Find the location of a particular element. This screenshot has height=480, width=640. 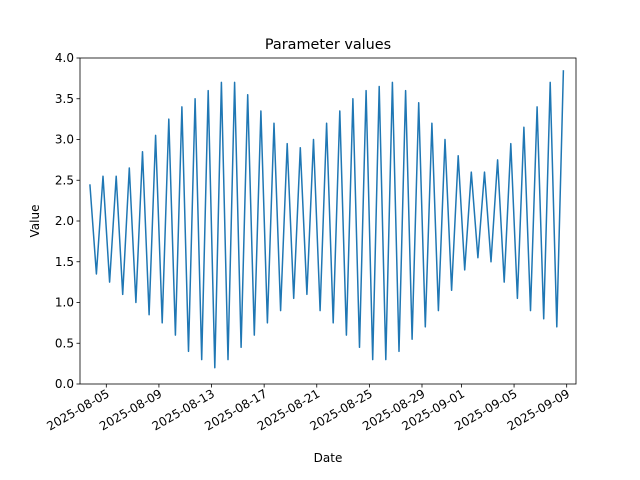

y-tick-label: 2.5 is located at coordinates (64, 180).